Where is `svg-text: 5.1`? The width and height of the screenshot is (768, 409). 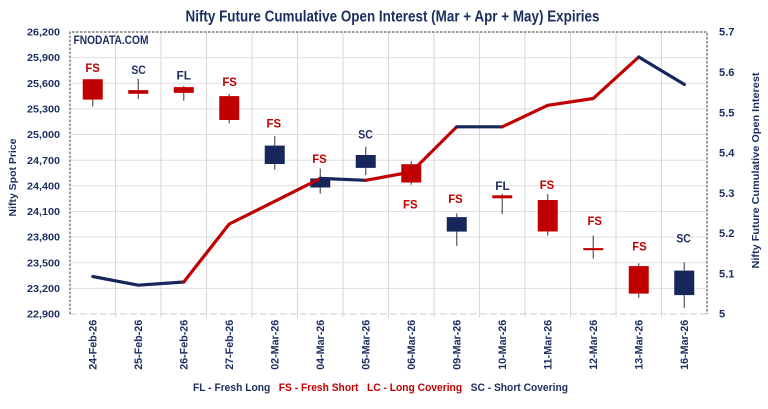
svg-text: 5.1 is located at coordinates (727, 274).